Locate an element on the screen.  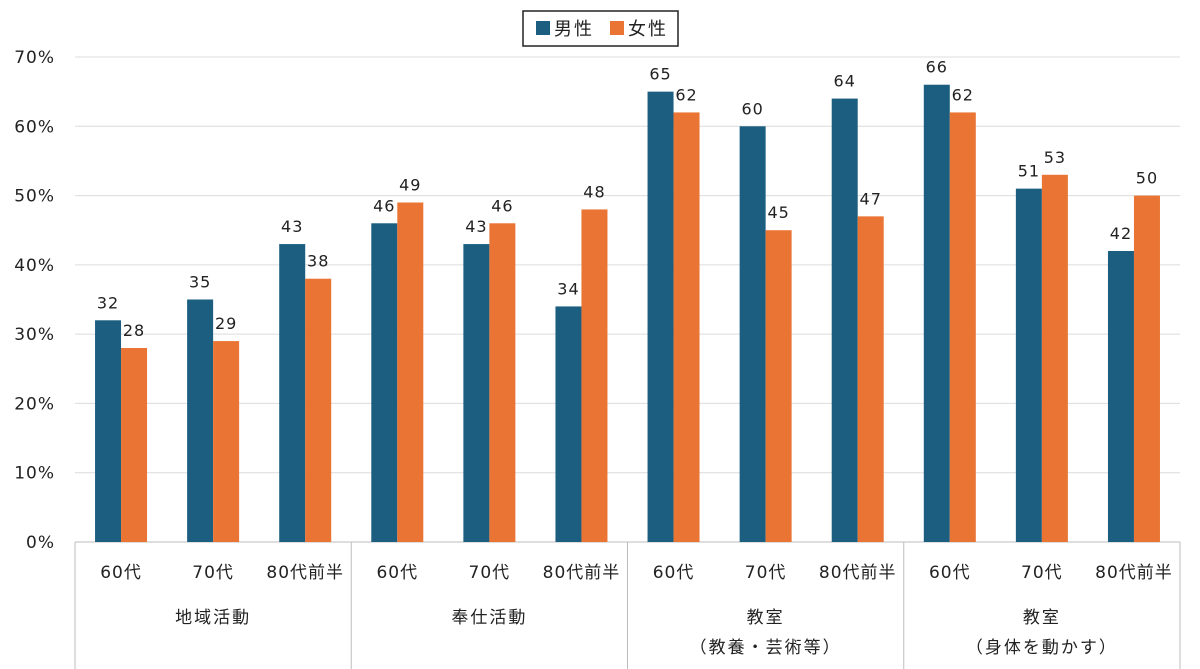
legend-label: 男性 is located at coordinates (574, 29).